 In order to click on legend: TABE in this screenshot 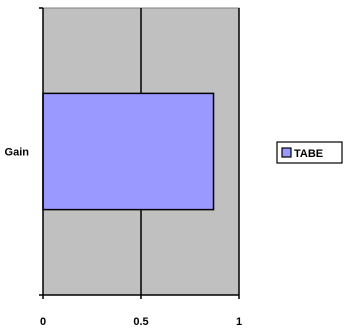, I will do `click(309, 152)`.